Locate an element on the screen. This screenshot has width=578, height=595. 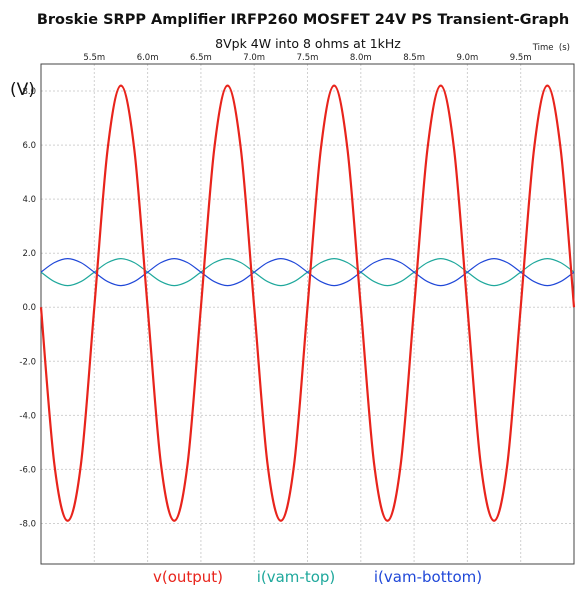
y-tick-label: 6.0 is located at coordinates (29, 146).